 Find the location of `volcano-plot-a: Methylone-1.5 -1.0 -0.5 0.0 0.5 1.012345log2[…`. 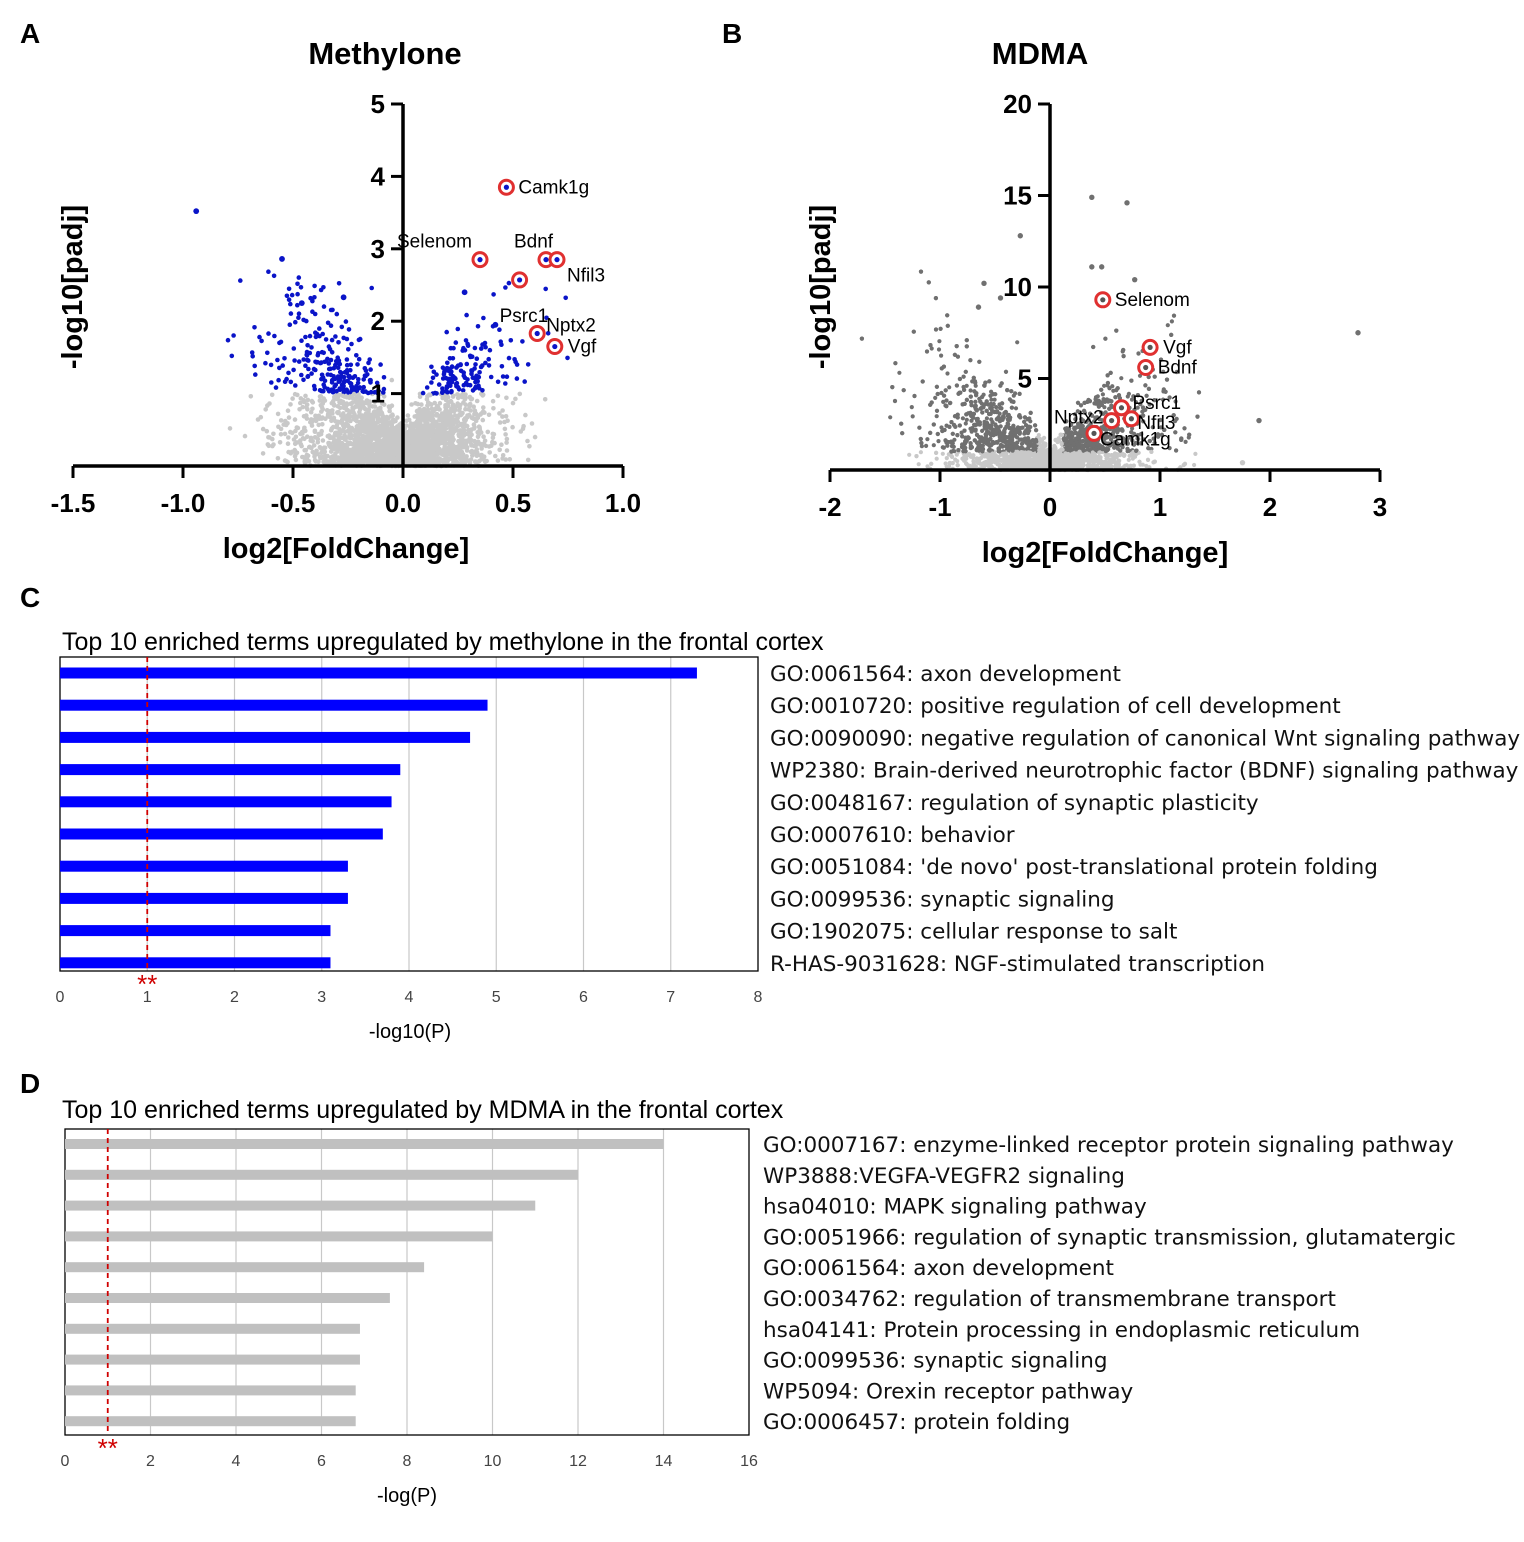

volcano-plot-a: Methylone-1.5 -1.0 -0.5 0.0 0.5 1.012345log2[… is located at coordinates (346, 300).